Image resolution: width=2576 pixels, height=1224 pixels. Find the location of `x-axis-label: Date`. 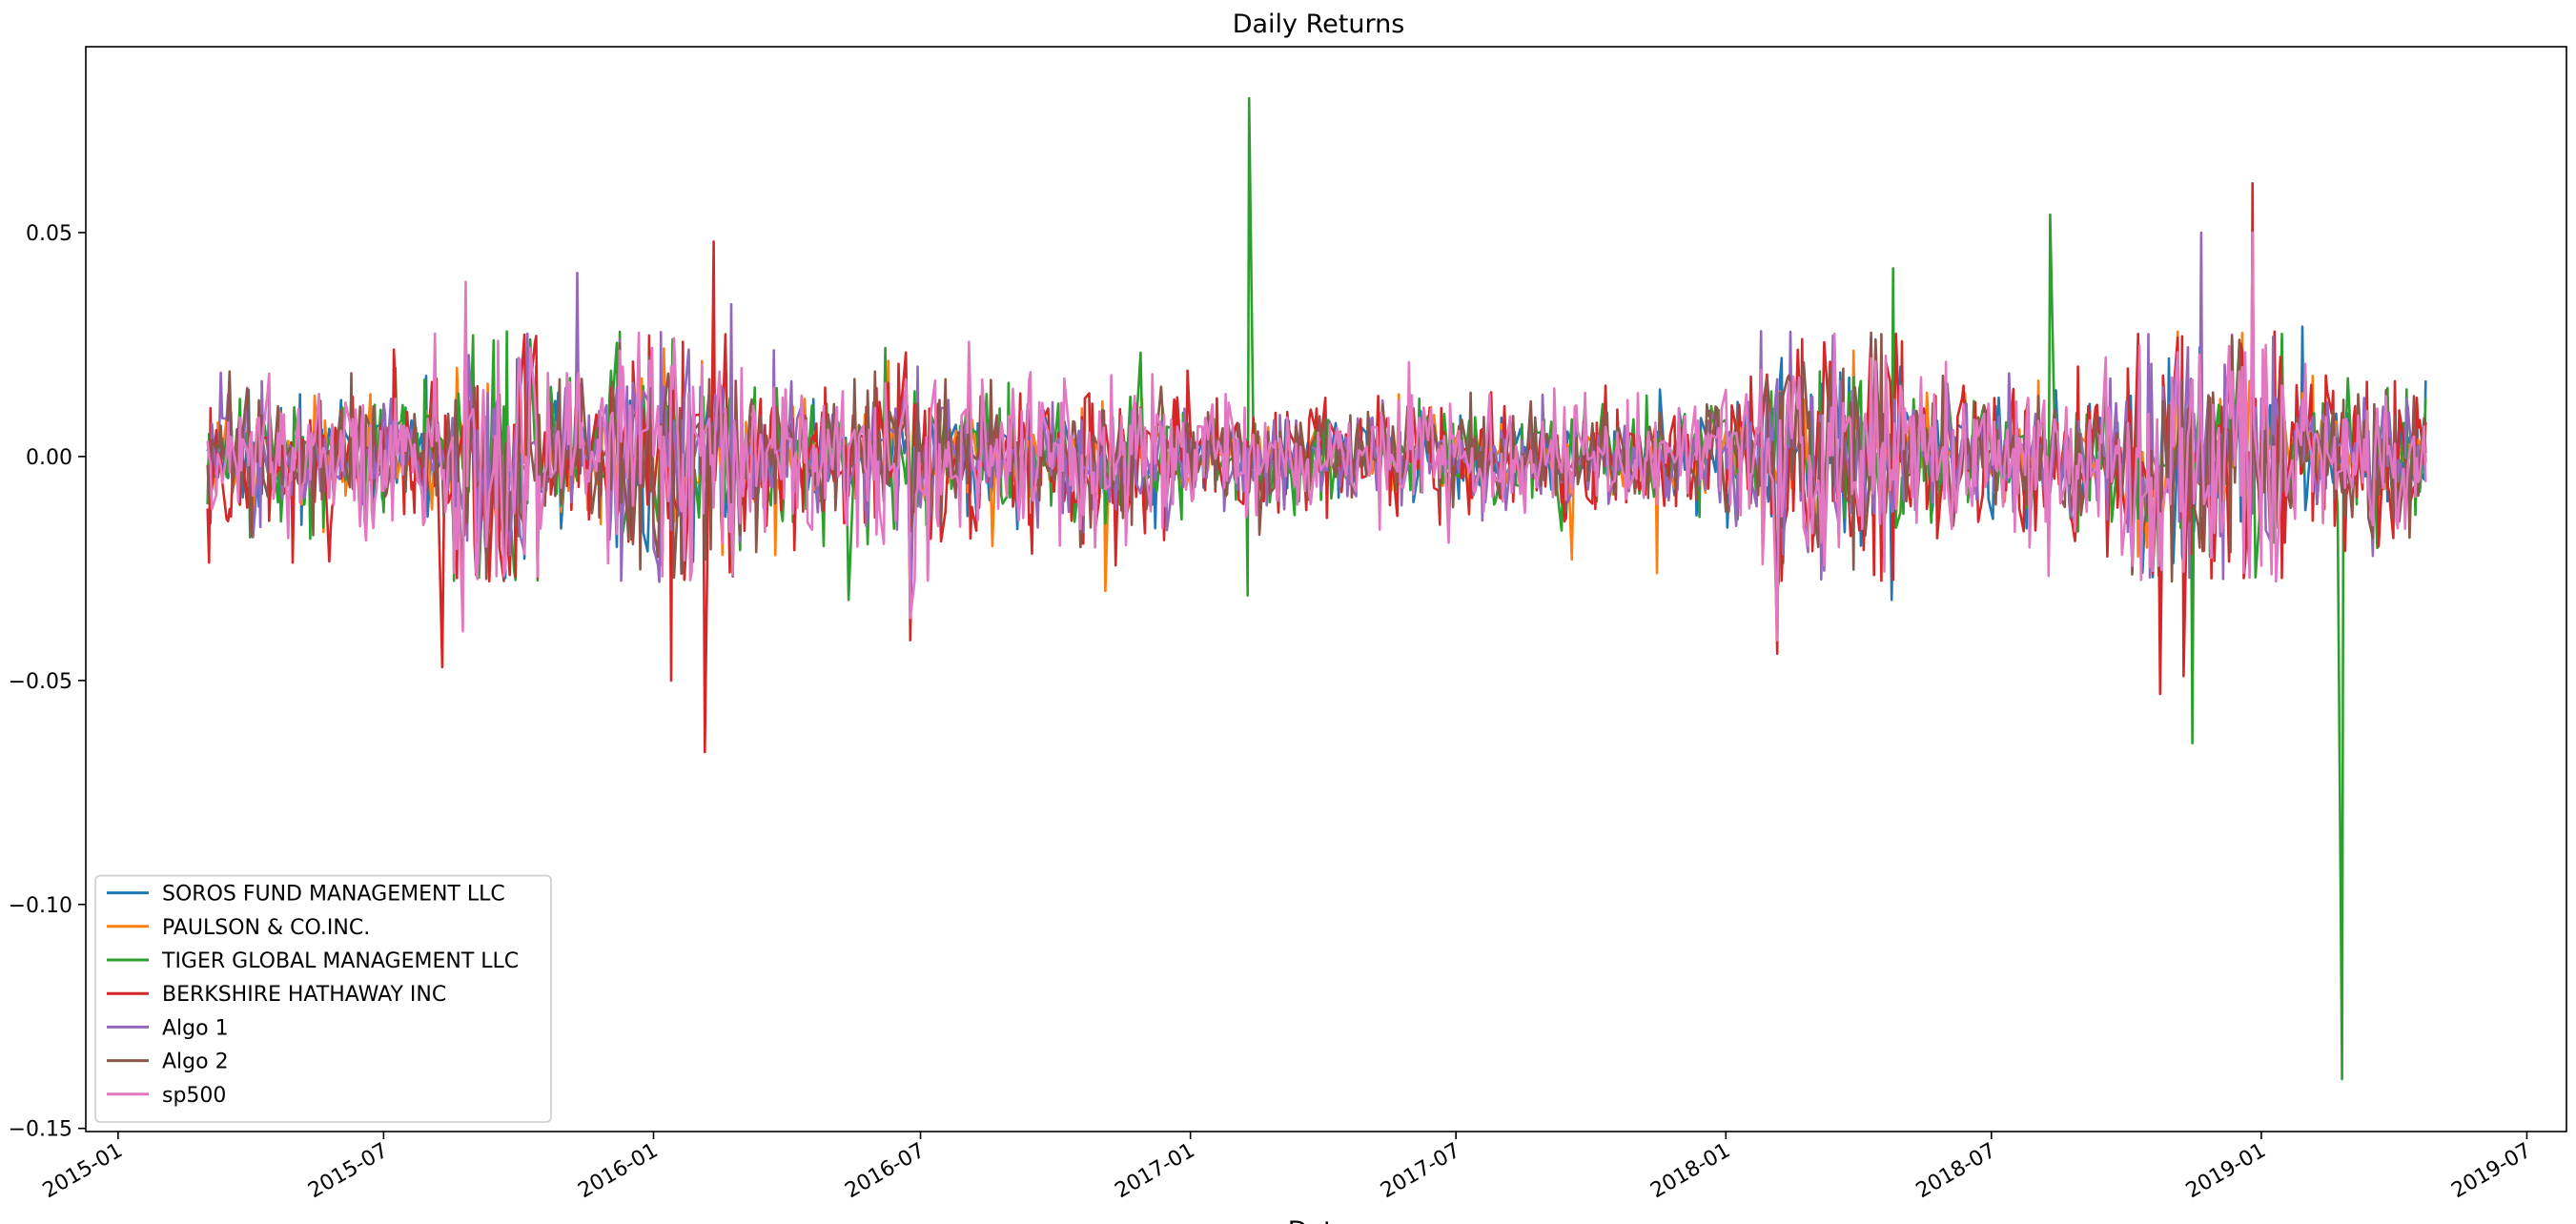

x-axis-label: Date is located at coordinates (1319, 1220).